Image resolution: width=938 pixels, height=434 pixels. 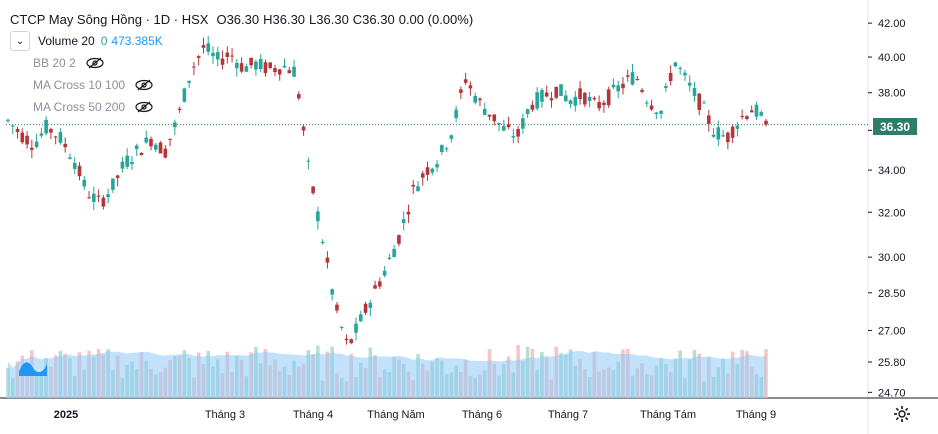 What do you see at coordinates (668, 415) in the screenshot?
I see `x-tick-label: Tháng Tám` at bounding box center [668, 415].